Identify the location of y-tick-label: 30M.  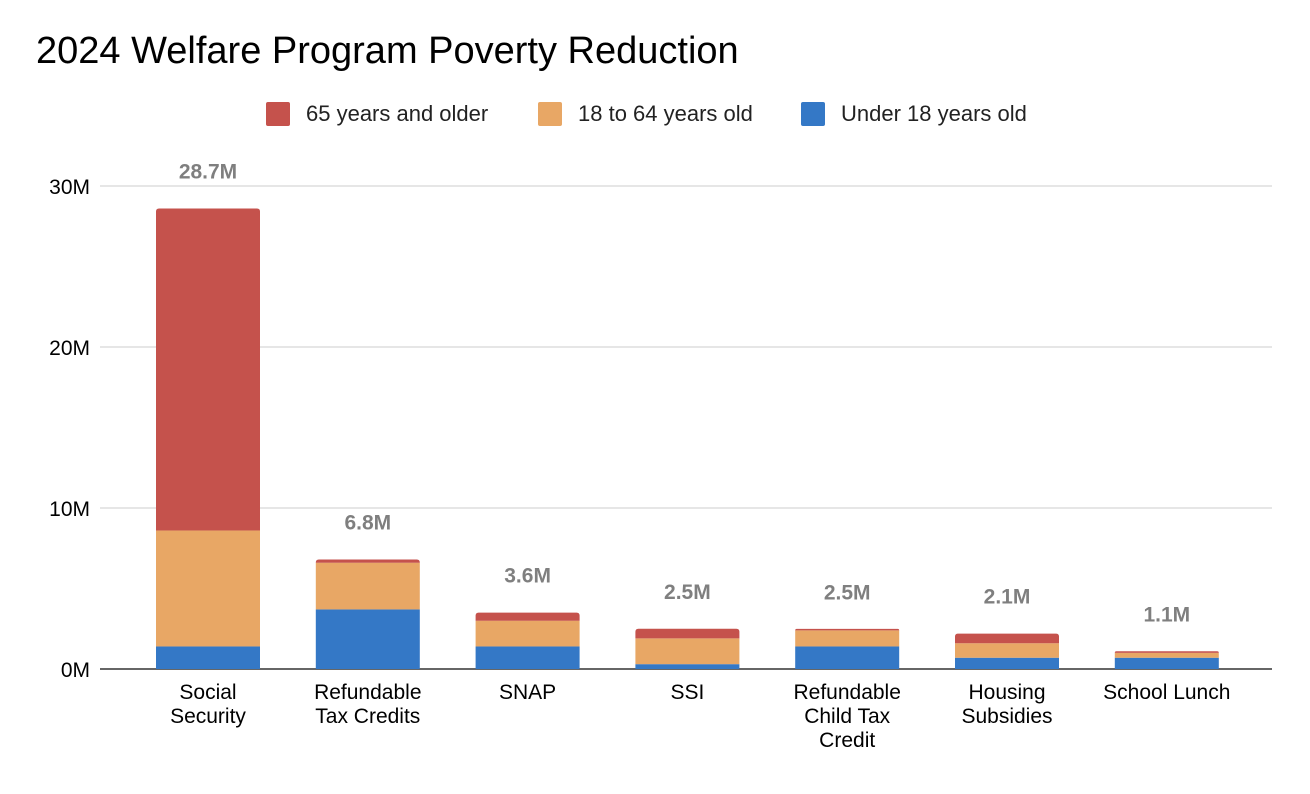
(69, 187).